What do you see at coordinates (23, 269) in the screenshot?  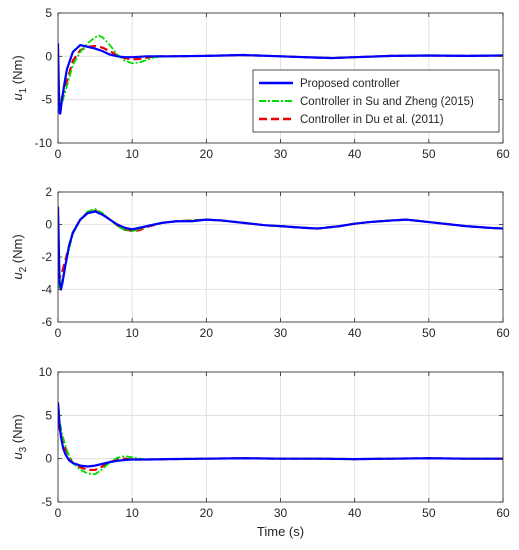 I see `y-axis-label-subscript: 2` at bounding box center [23, 269].